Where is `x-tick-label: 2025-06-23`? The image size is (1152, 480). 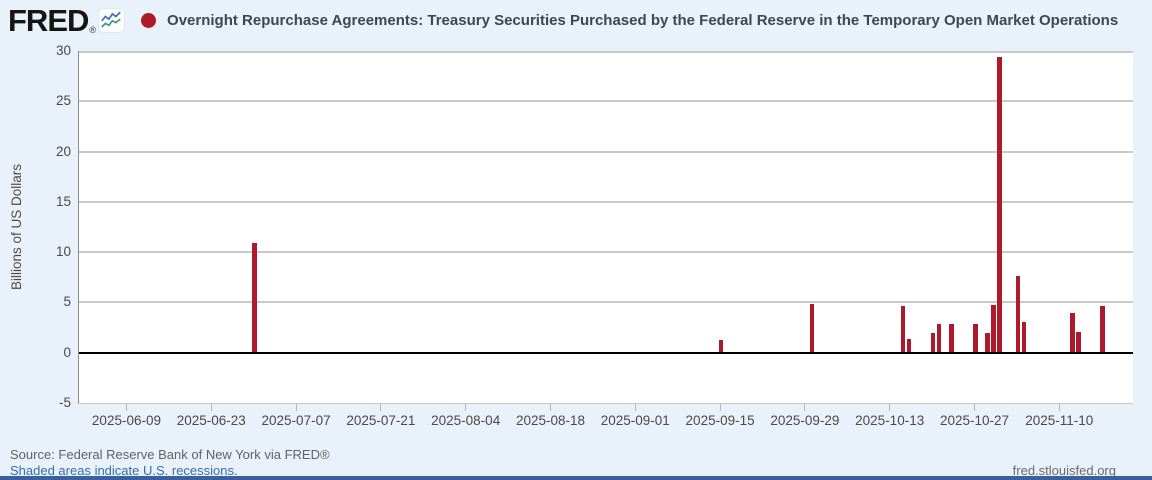 x-tick-label: 2025-06-23 is located at coordinates (211, 420).